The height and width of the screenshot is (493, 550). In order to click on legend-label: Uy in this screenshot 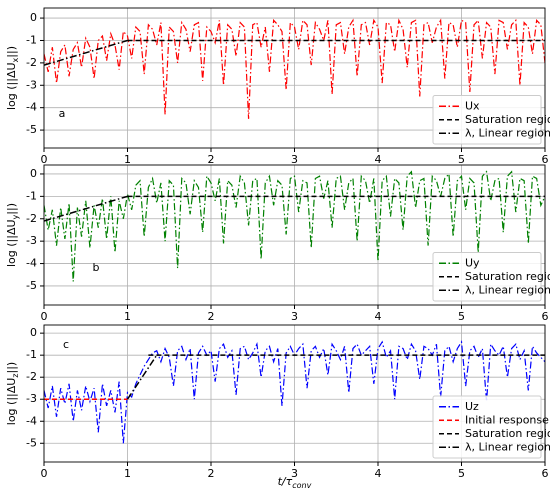, I will do `click(472, 262)`.